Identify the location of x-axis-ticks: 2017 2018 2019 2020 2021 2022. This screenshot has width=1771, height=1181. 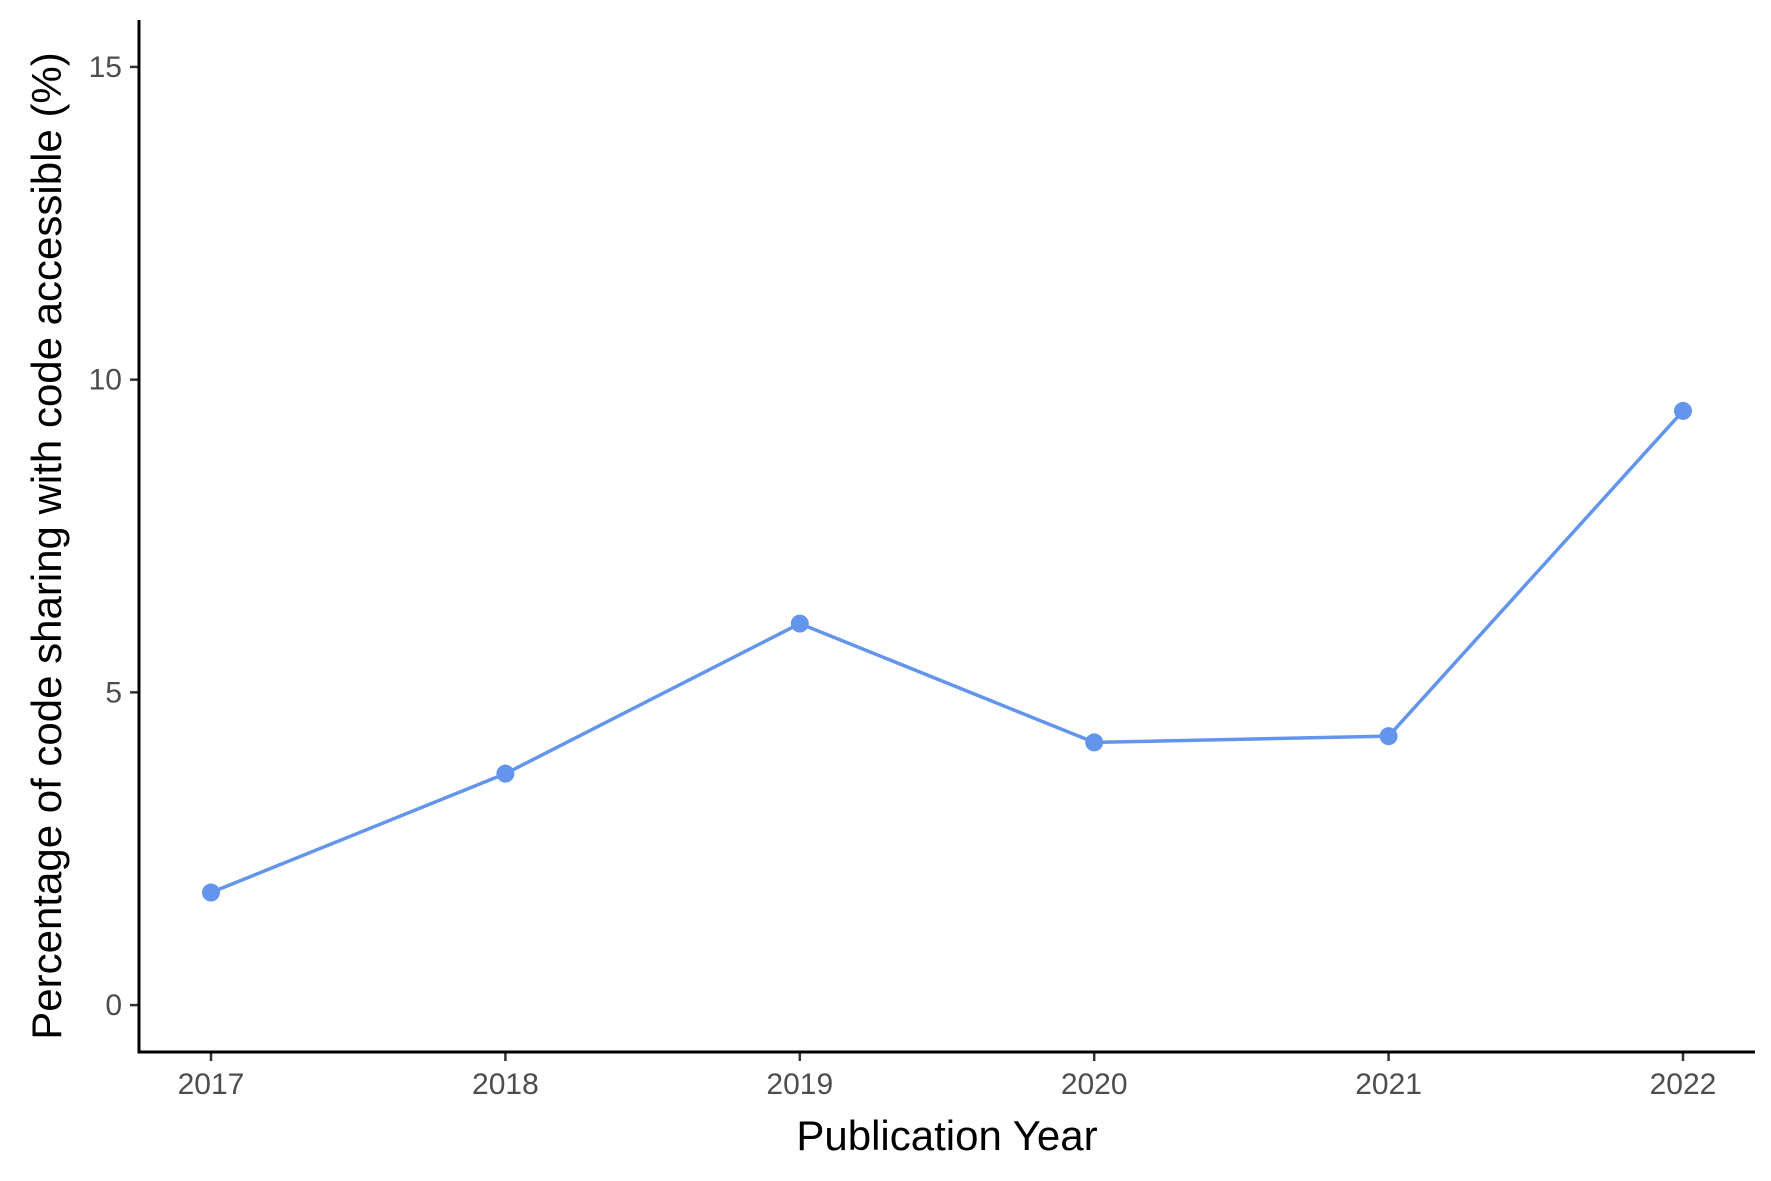
(947, 1076).